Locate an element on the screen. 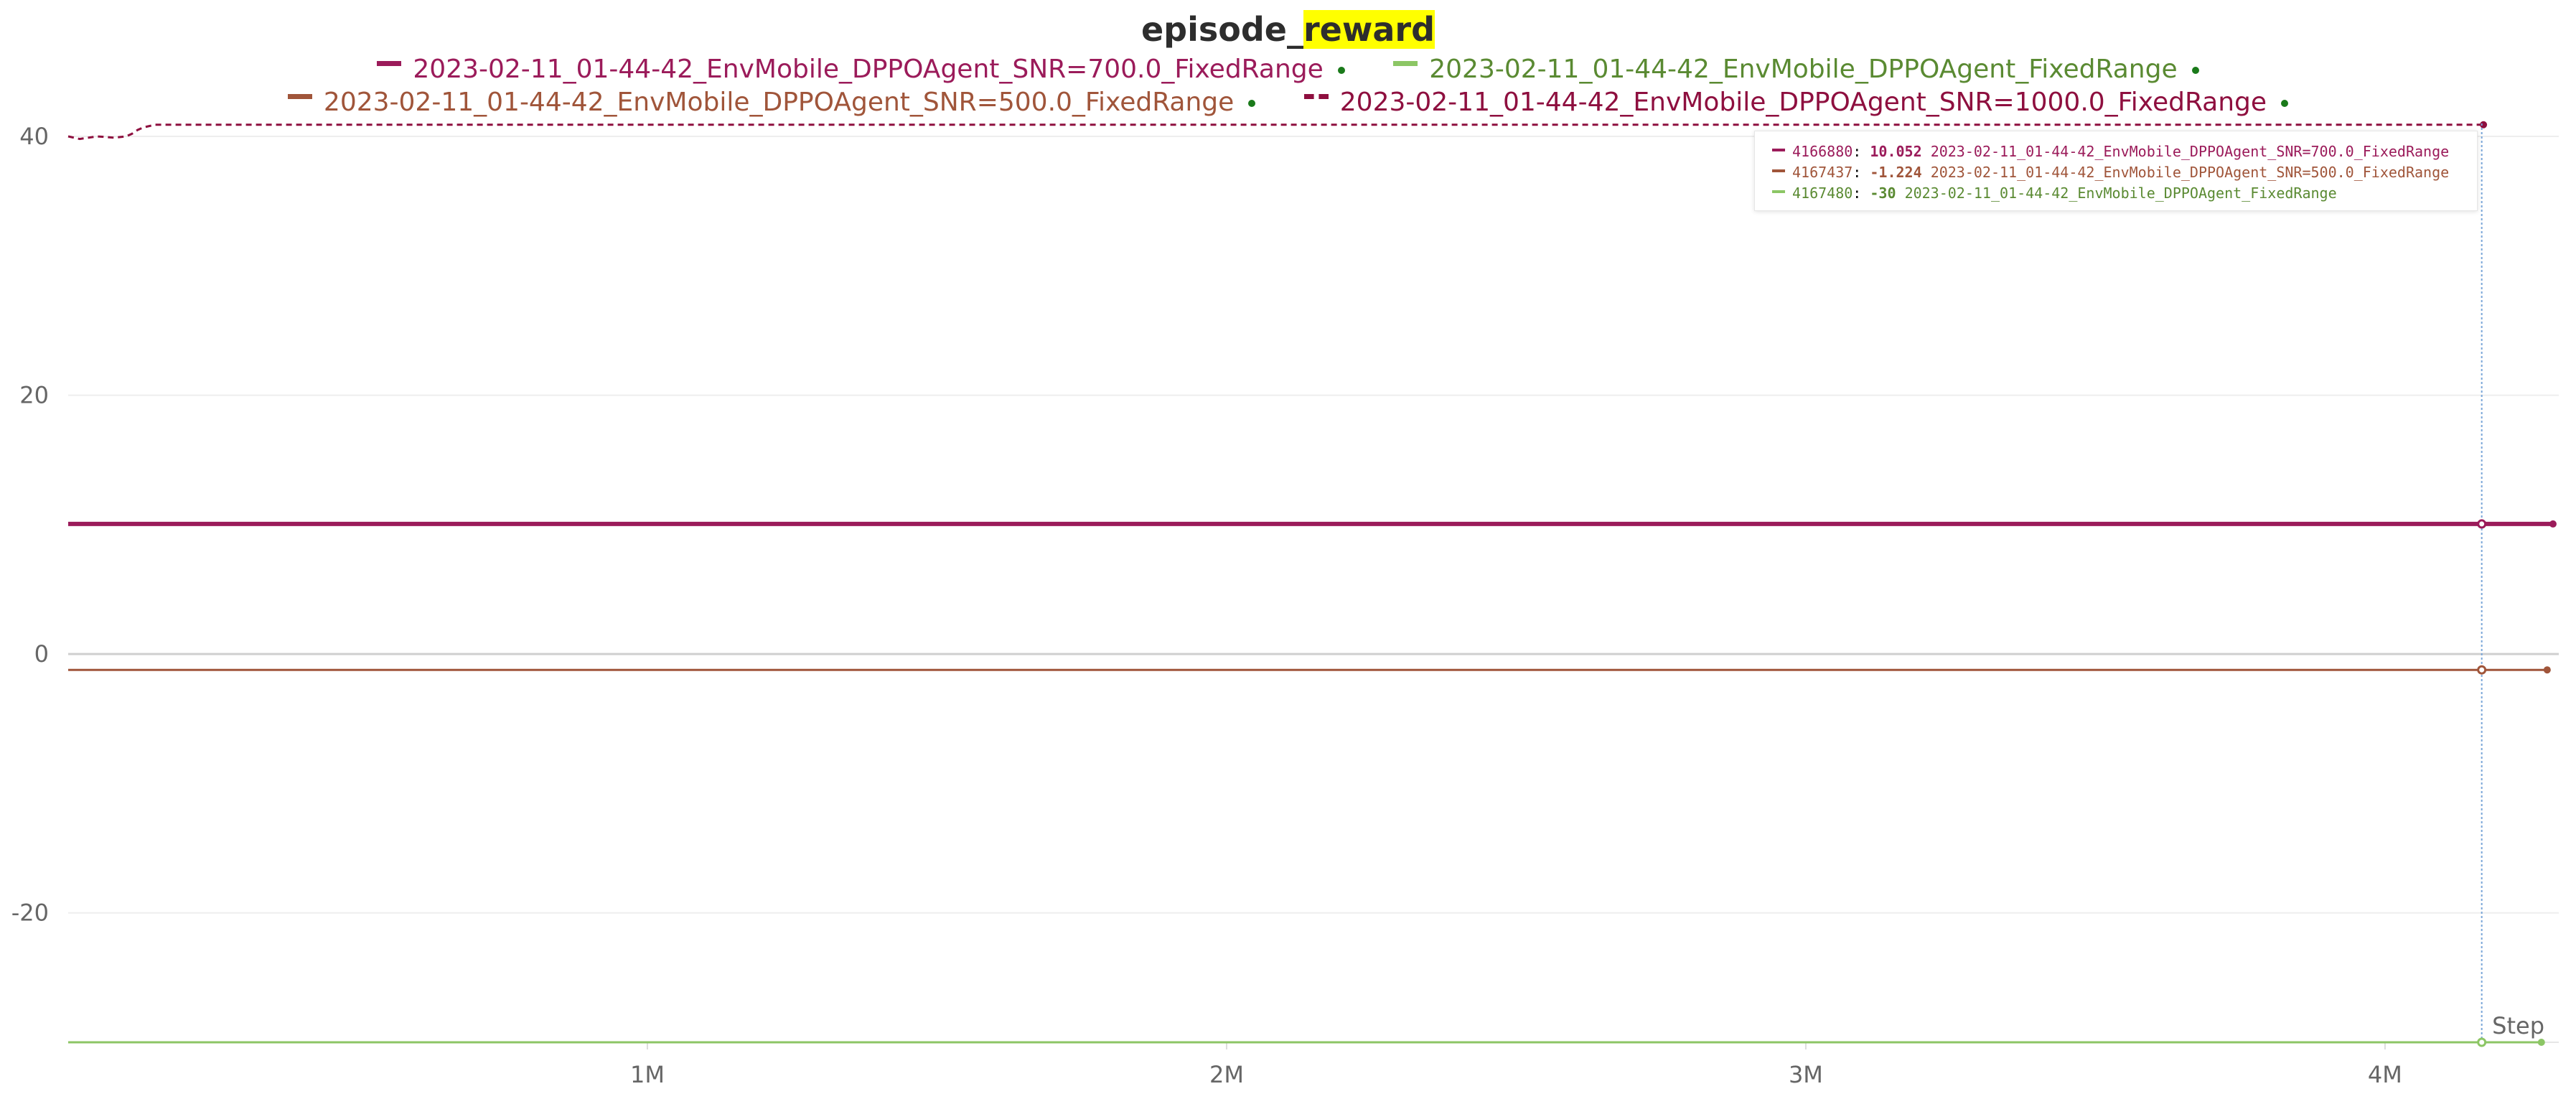  y-tick-label: -20 is located at coordinates (30, 913).